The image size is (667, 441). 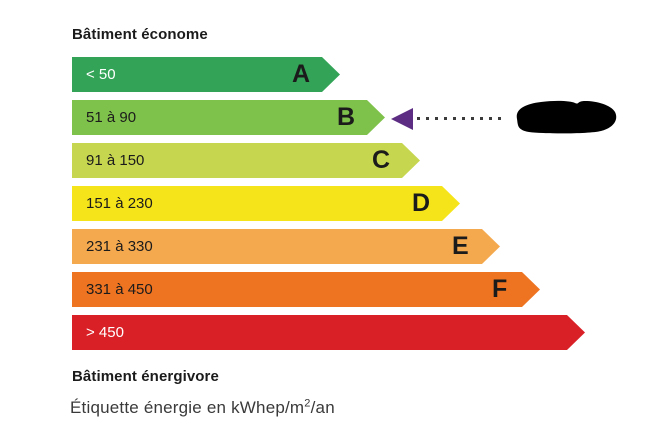 I want to click on energy-class-bar-e: 231 à 330 E, so click(x=286, y=246).